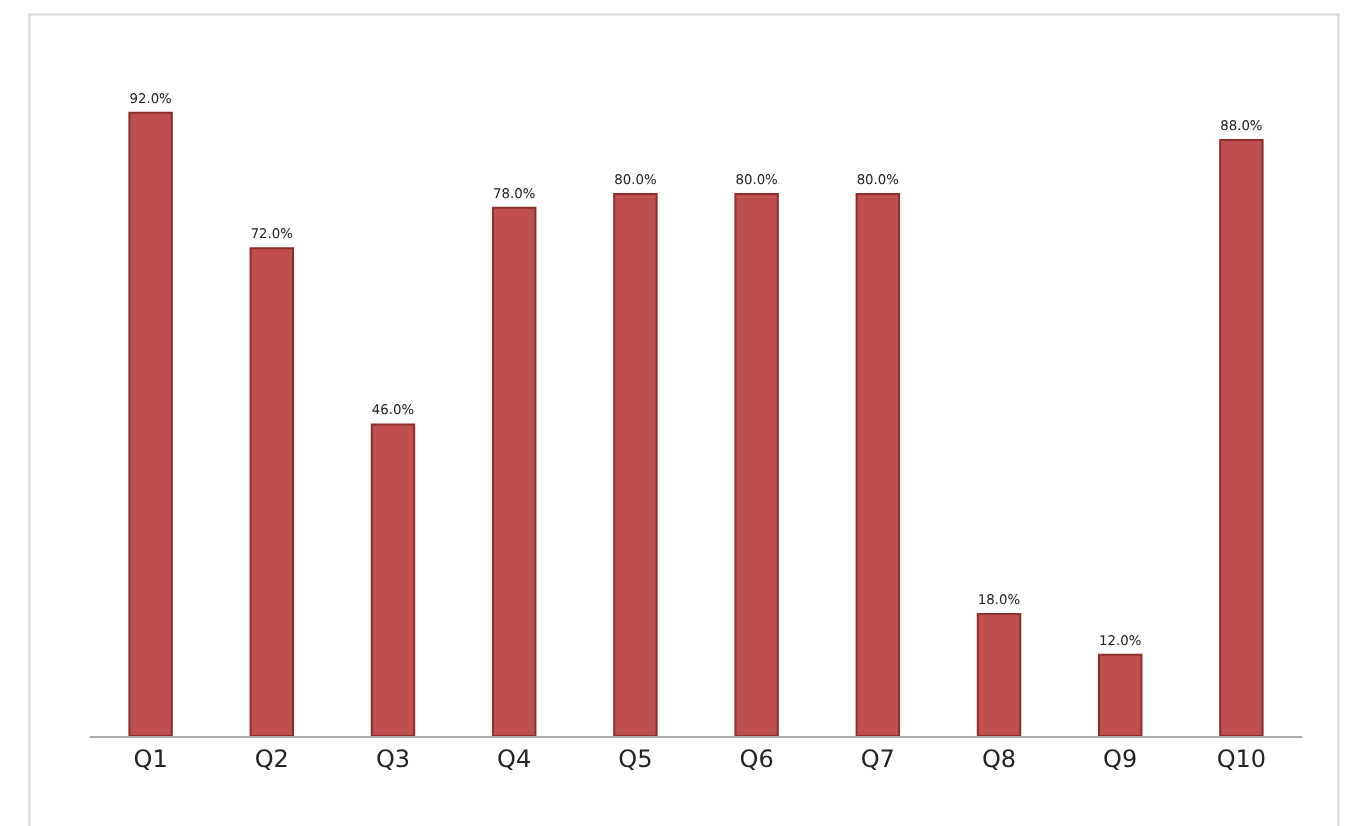  Describe the element at coordinates (877, 758) in the screenshot. I see `x-tick-label: Q7` at that location.